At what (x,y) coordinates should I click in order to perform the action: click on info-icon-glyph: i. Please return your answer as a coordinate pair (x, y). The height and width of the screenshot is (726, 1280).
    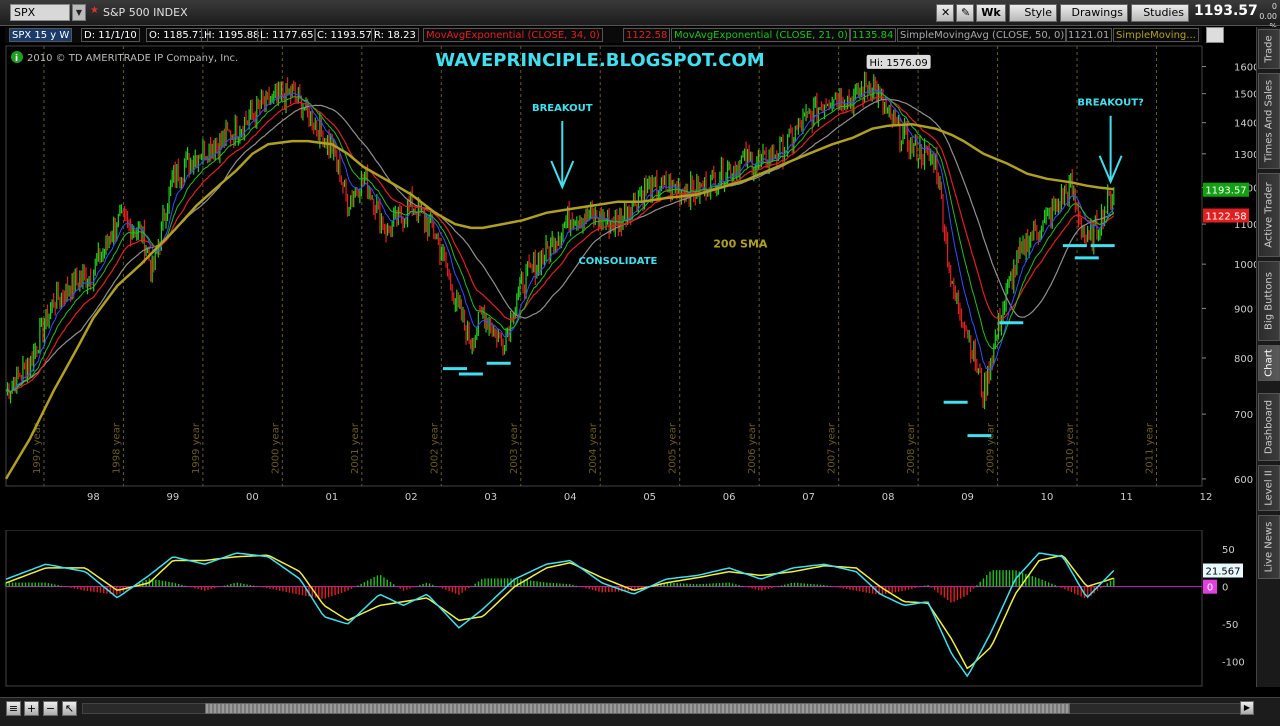
    Looking at the image, I should click on (16, 59).